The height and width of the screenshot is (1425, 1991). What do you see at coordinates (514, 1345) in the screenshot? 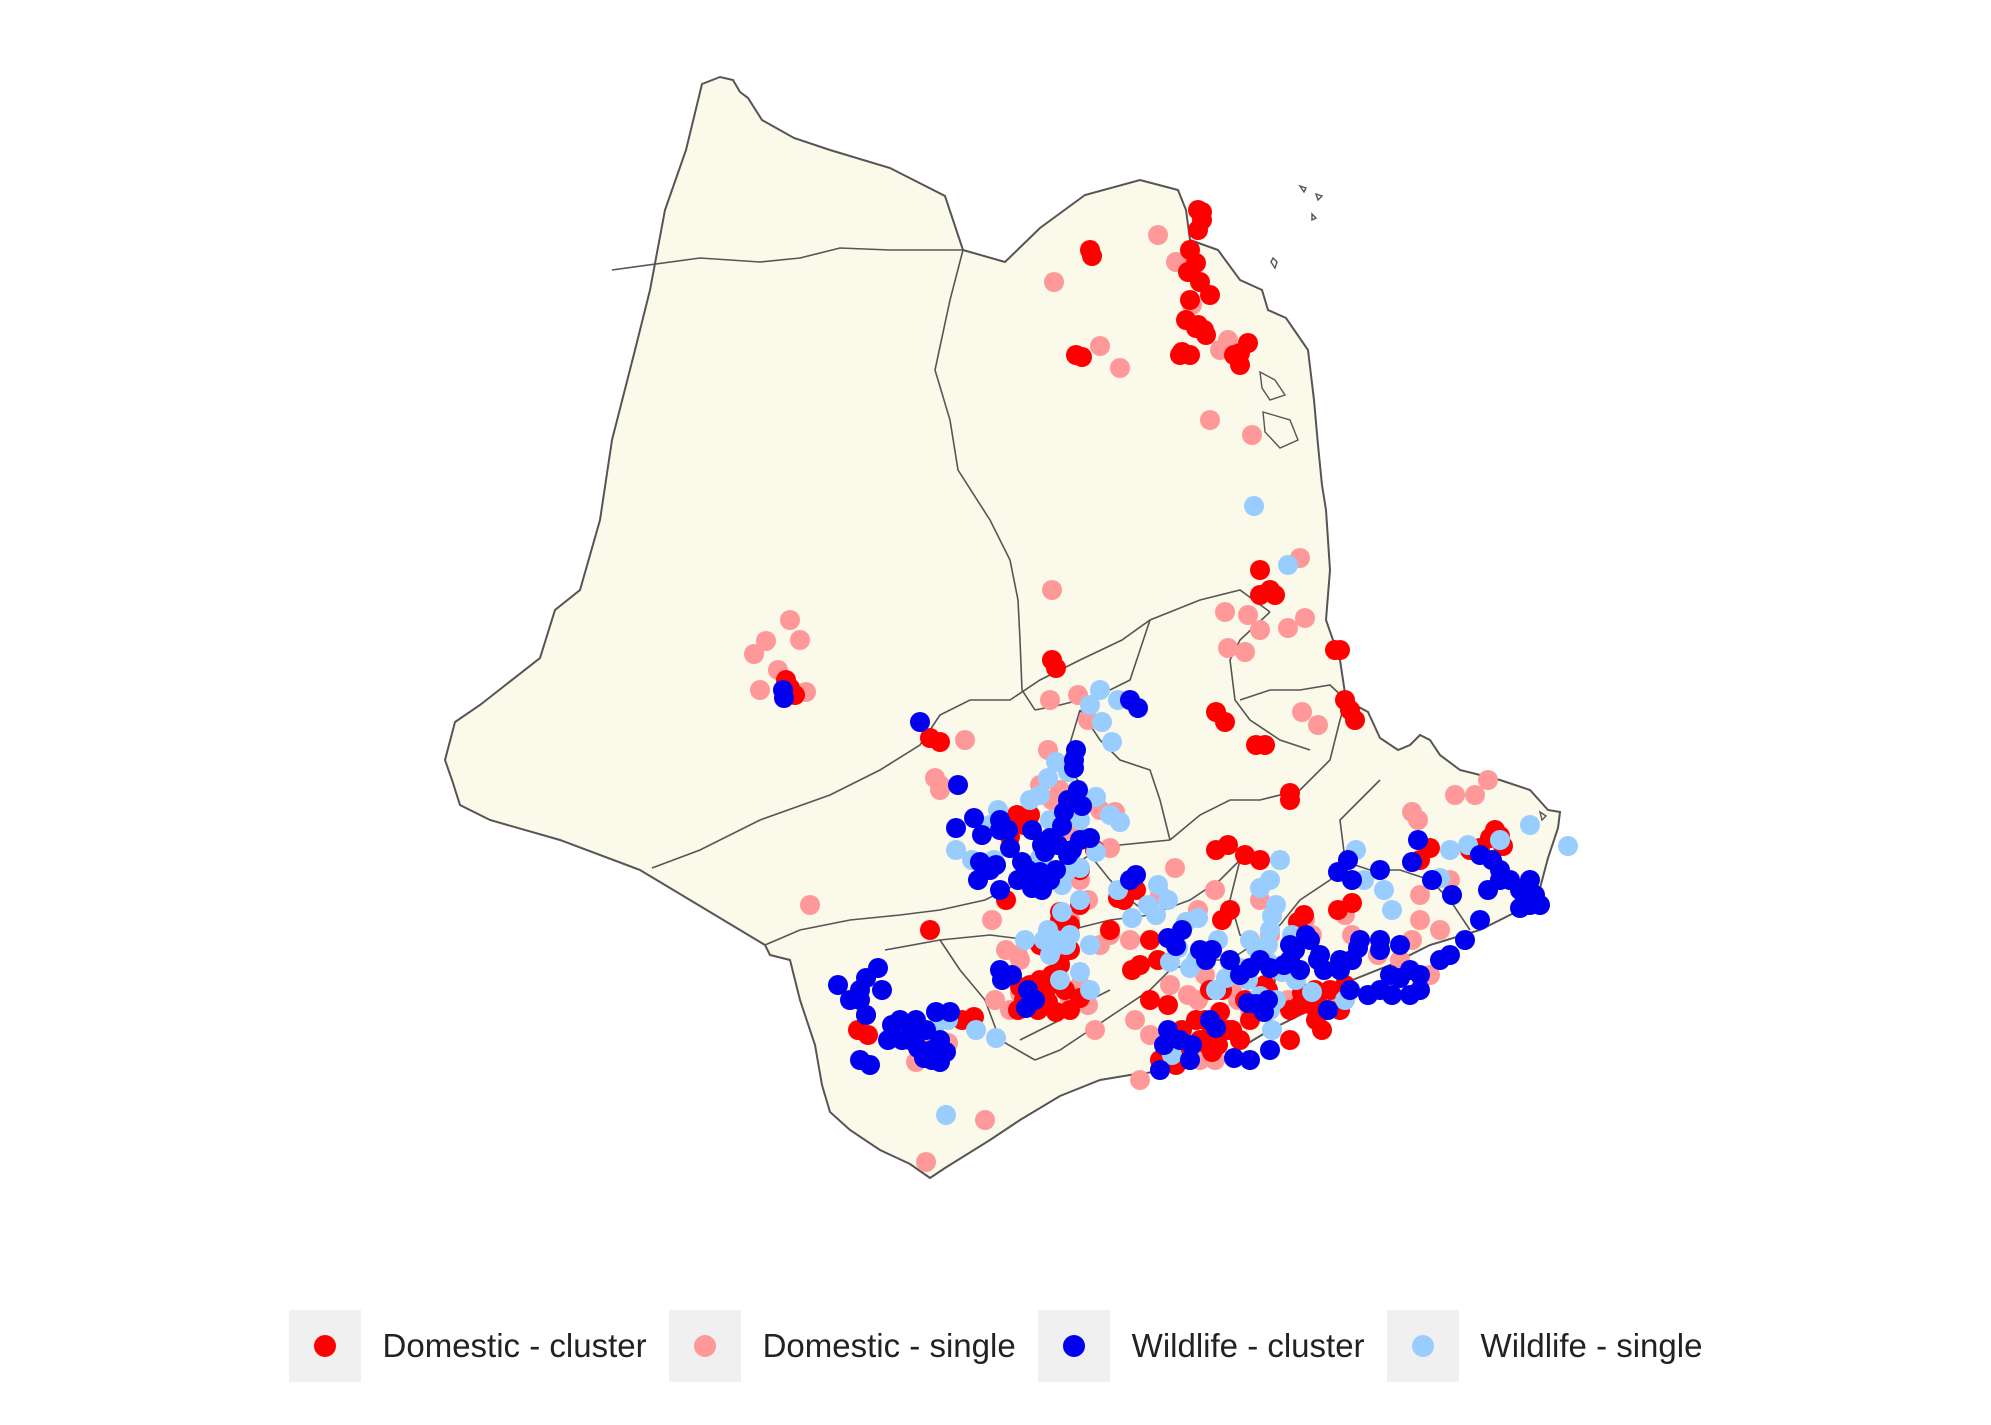
I see `legend-label-domestic-cluster: Domestic - cluster` at bounding box center [514, 1345].